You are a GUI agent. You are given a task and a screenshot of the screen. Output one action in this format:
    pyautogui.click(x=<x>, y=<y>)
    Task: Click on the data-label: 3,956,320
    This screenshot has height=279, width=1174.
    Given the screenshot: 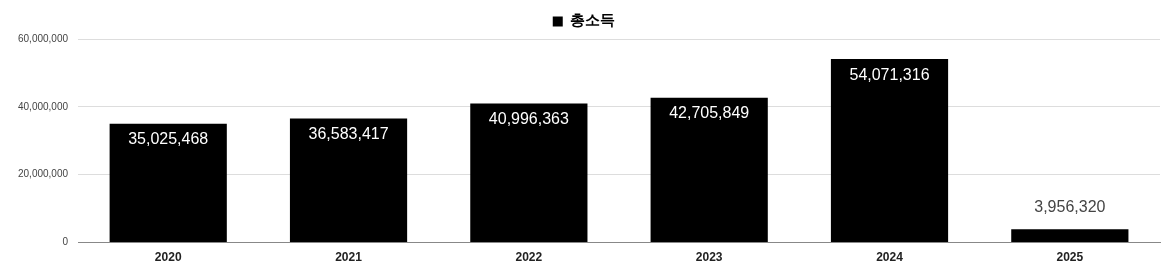 What is the action you would take?
    pyautogui.click(x=1070, y=206)
    